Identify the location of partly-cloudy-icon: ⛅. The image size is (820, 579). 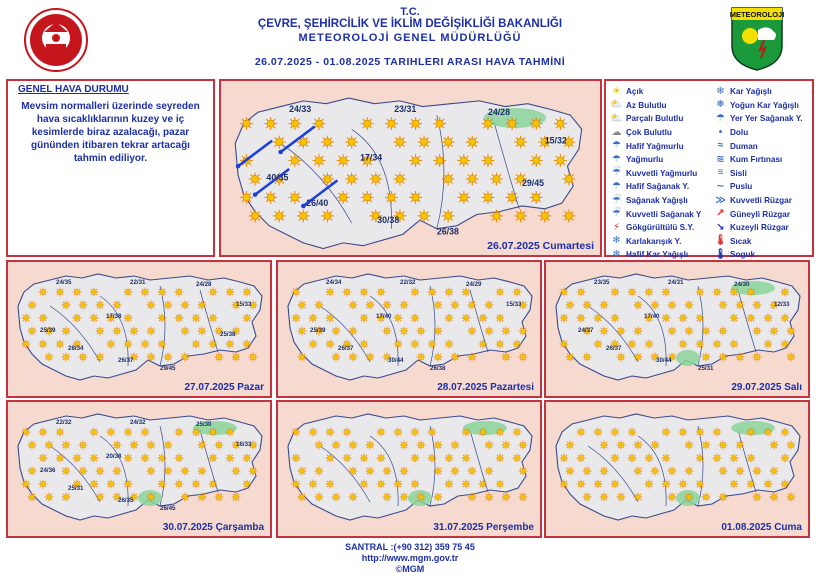
(616, 118).